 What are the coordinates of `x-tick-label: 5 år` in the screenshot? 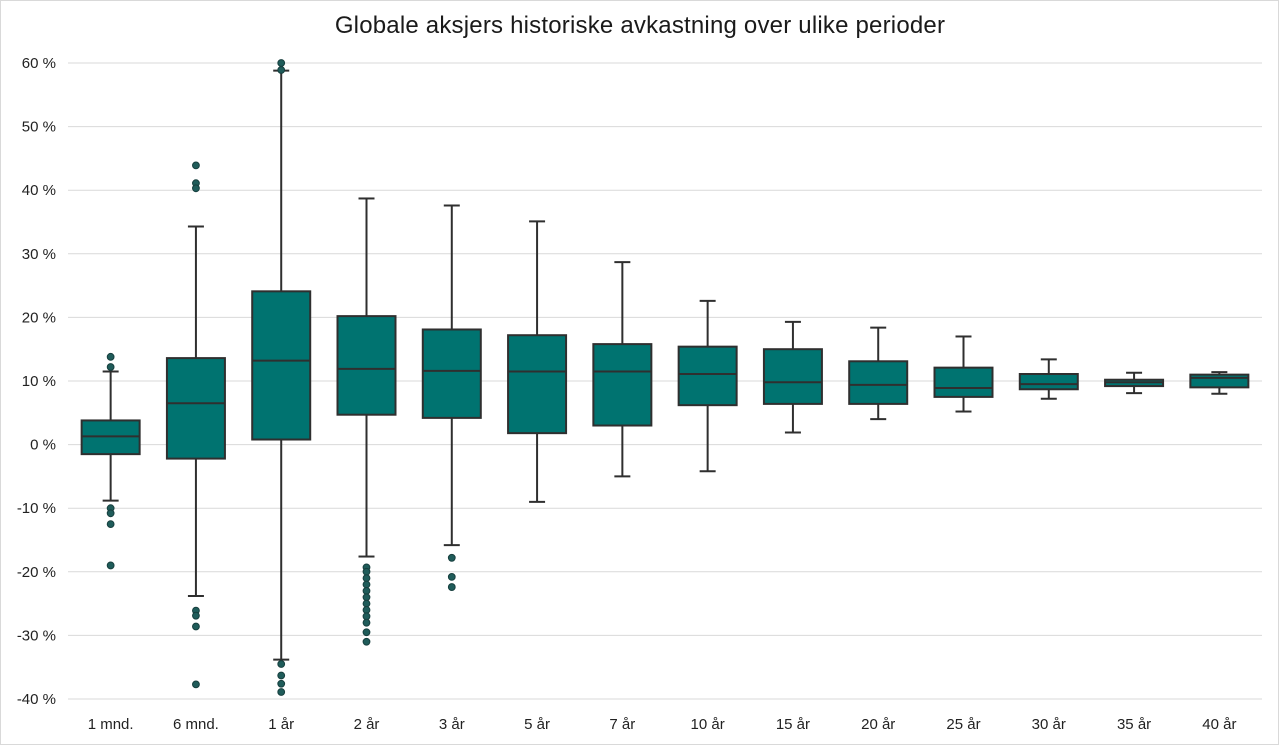 It's located at (537, 724).